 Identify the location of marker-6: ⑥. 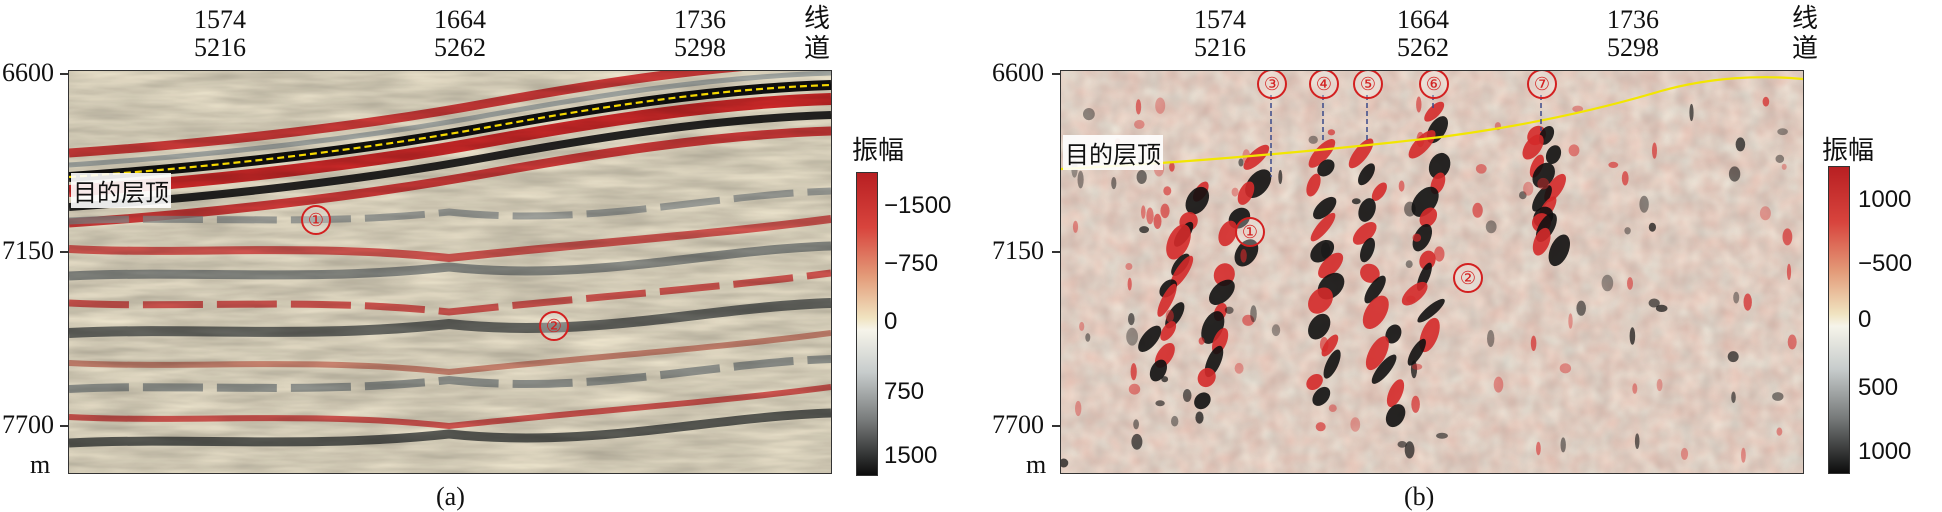
(1434, 85).